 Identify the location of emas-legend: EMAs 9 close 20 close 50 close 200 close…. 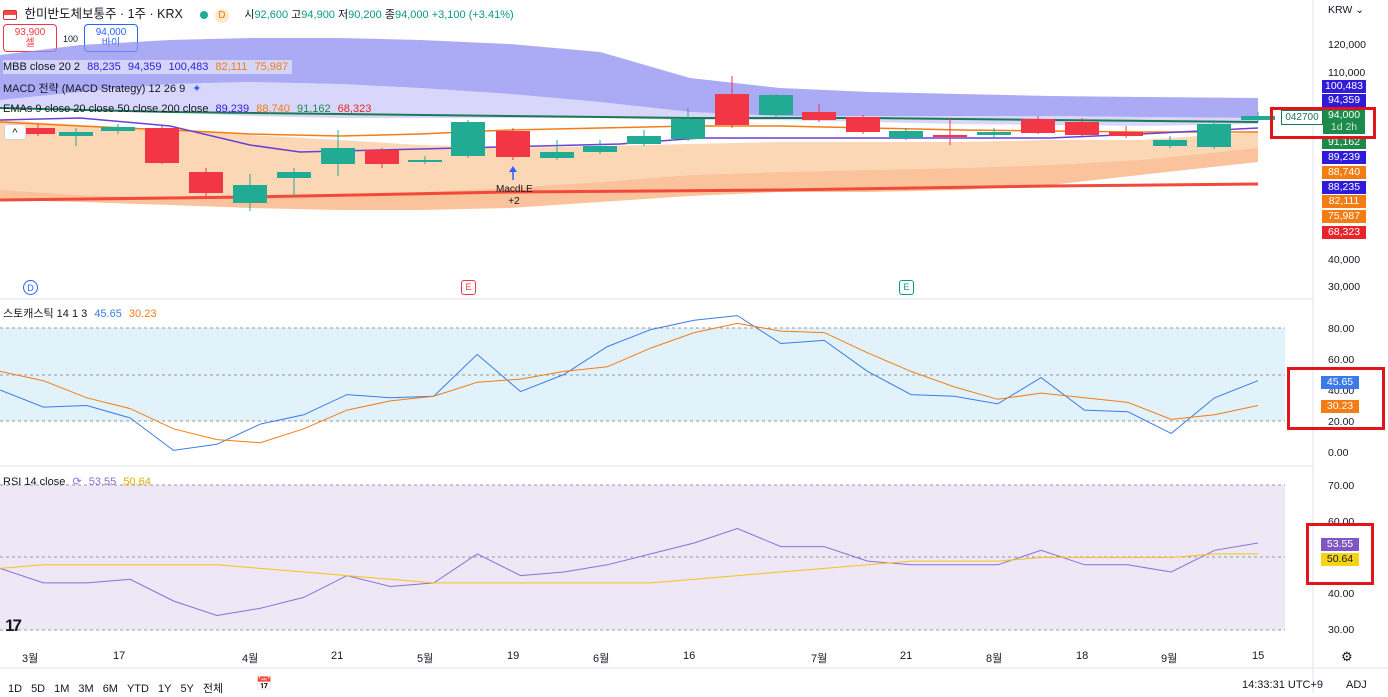
(187, 109).